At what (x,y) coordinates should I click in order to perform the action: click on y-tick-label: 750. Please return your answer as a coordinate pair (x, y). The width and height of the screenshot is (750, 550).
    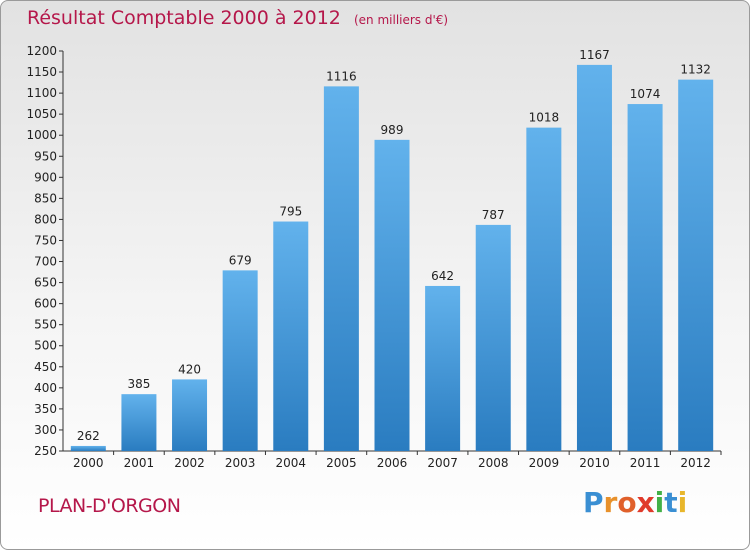
    Looking at the image, I should click on (45, 240).